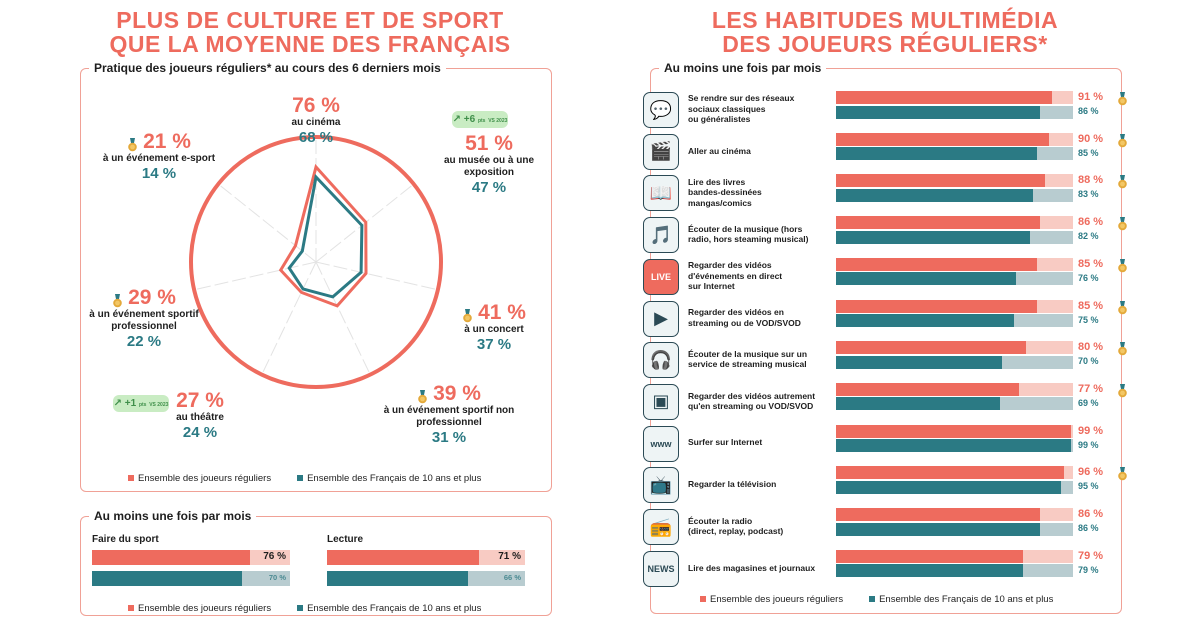 The width and height of the screenshot is (1200, 628). I want to click on music-player-icon: 🎵, so click(661, 235).